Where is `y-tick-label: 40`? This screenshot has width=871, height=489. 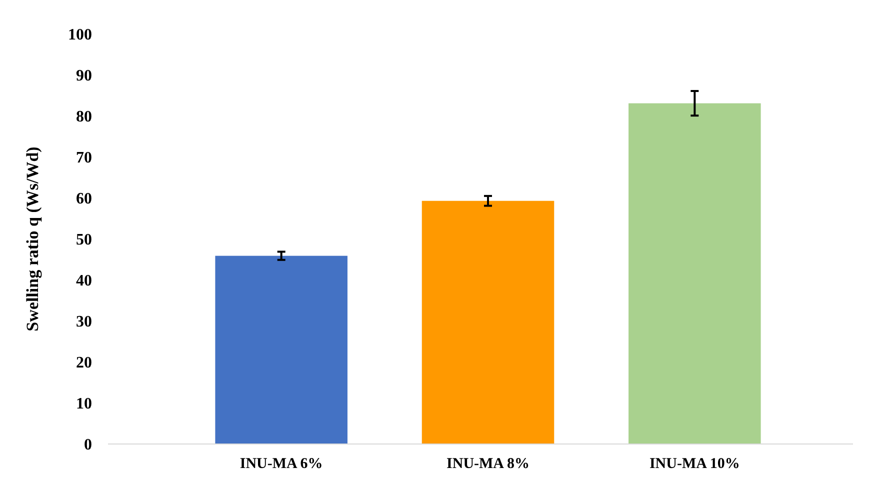 y-tick-label: 40 is located at coordinates (84, 281).